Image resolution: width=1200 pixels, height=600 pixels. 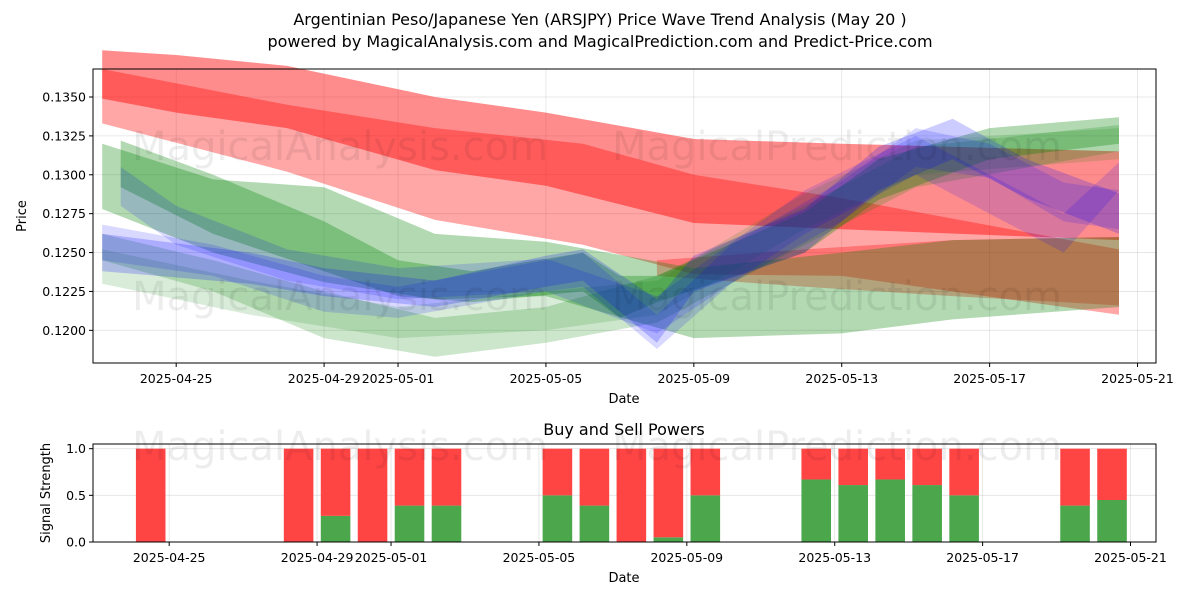 What do you see at coordinates (391, 557) in the screenshot?
I see `sub-x-tick-label: 2025-05-01` at bounding box center [391, 557].